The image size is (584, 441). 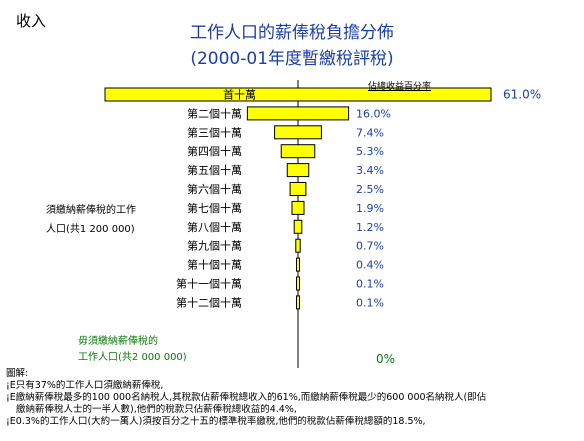 What do you see at coordinates (31, 21) in the screenshot?
I see `corner-label: 收入` at bounding box center [31, 21].